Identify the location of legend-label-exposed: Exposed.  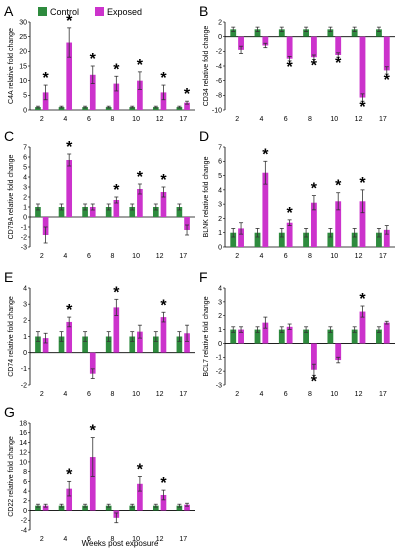
(124, 12).